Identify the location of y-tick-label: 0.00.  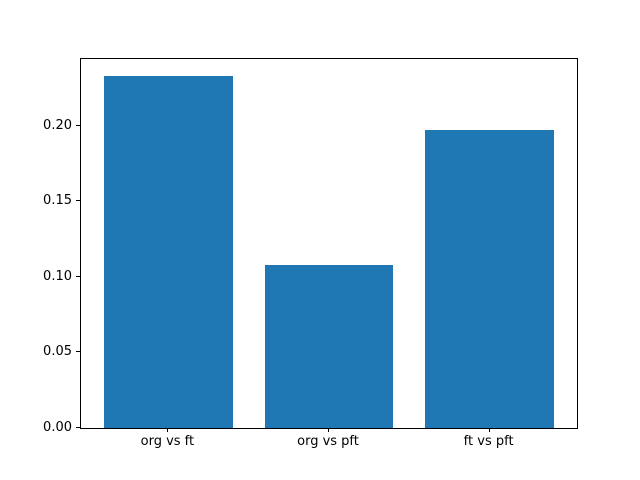
(57, 427).